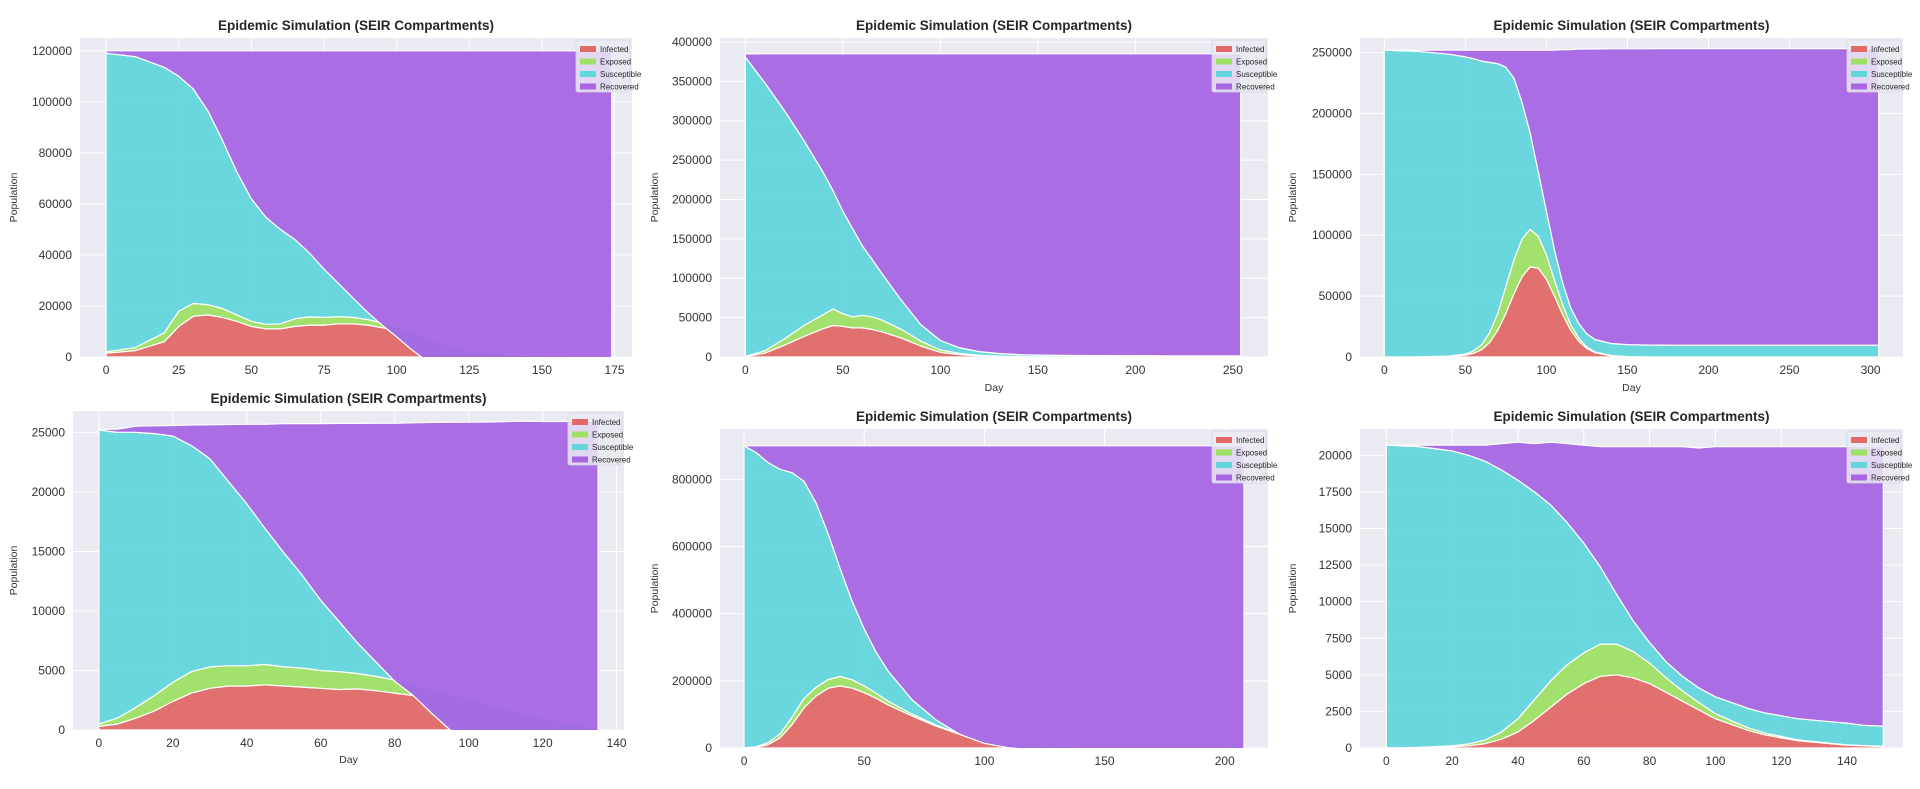  I want to click on y-tick-label: 350000, so click(692, 81).